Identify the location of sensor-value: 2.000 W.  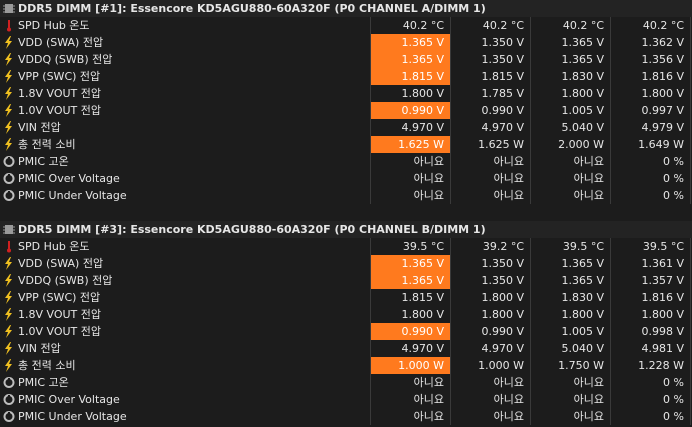
(571, 144).